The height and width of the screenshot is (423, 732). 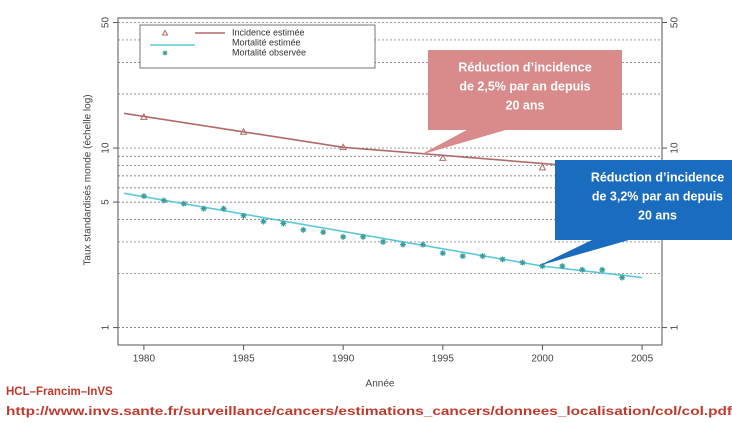 What do you see at coordinates (106, 148) in the screenshot?
I see `y-tick-label: 10` at bounding box center [106, 148].